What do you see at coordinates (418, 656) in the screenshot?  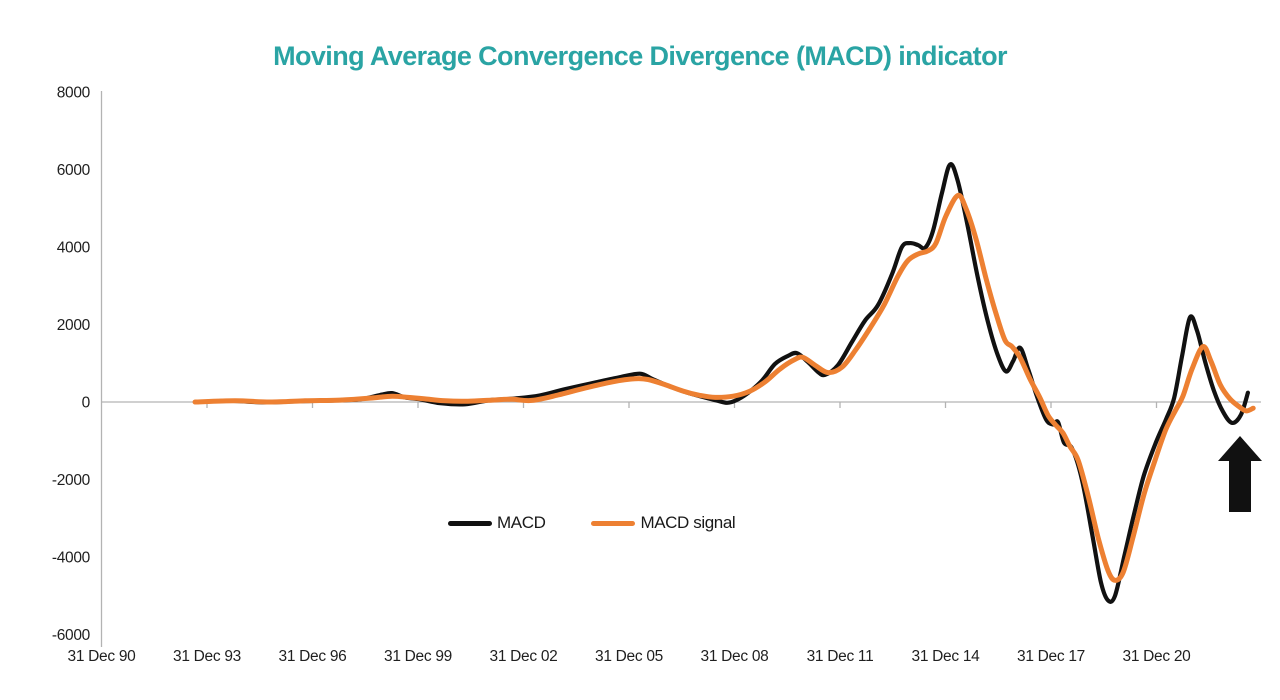 I see `x-axis-label: 31 Dec 99` at bounding box center [418, 656].